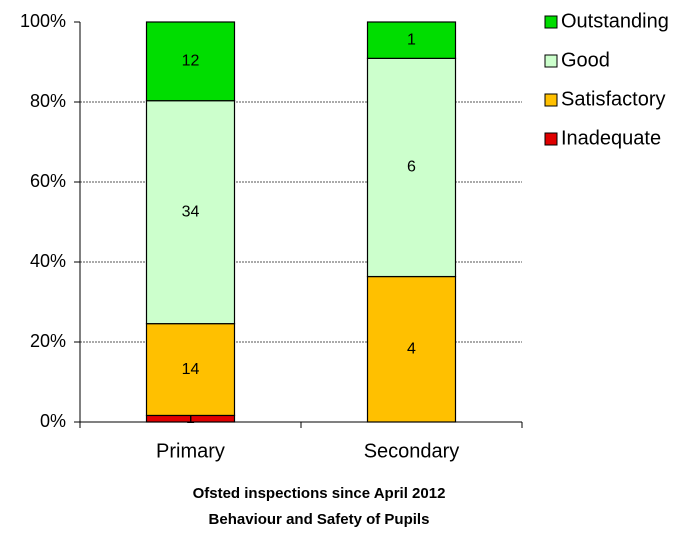 The image size is (696, 537). What do you see at coordinates (615, 21) in the screenshot?
I see `legend-label: Outstanding` at bounding box center [615, 21].